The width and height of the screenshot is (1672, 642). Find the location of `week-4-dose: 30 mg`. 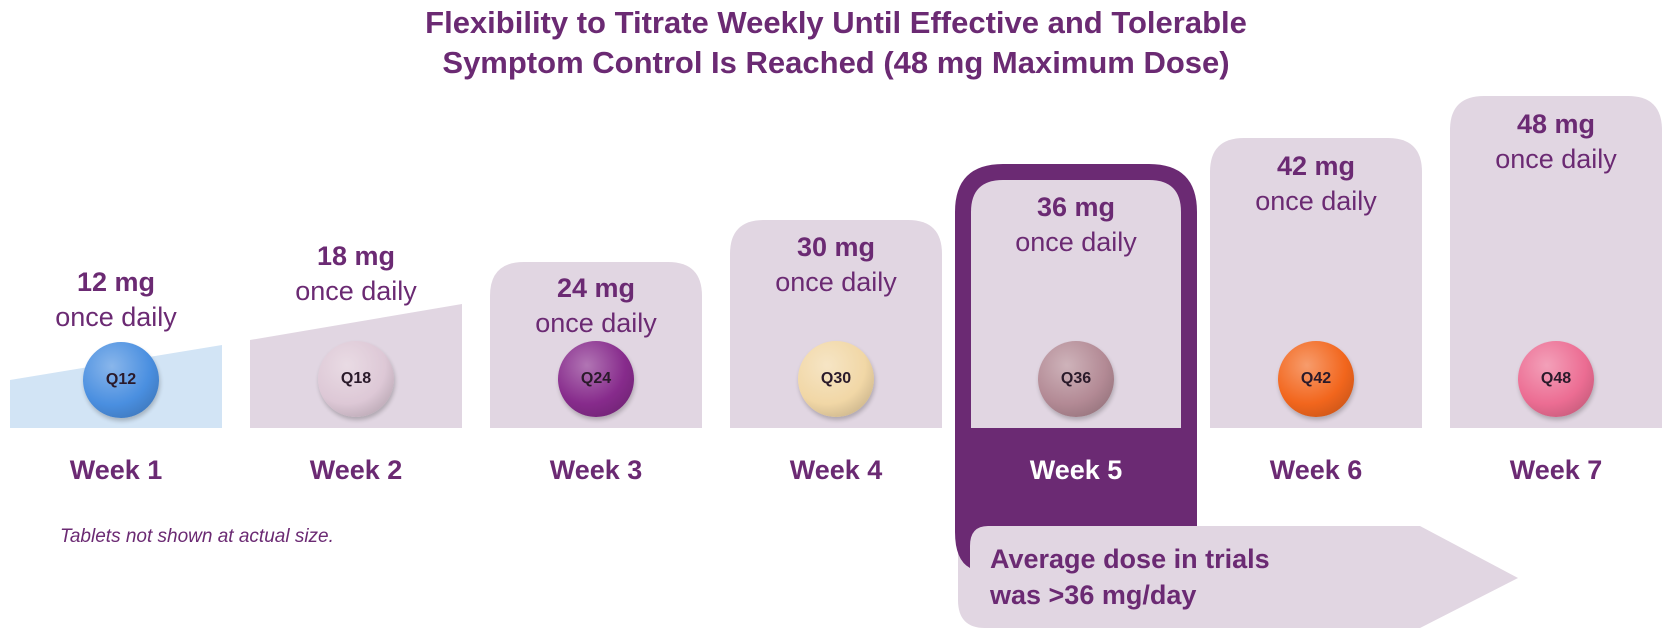

week-4-dose: 30 mg is located at coordinates (836, 247).